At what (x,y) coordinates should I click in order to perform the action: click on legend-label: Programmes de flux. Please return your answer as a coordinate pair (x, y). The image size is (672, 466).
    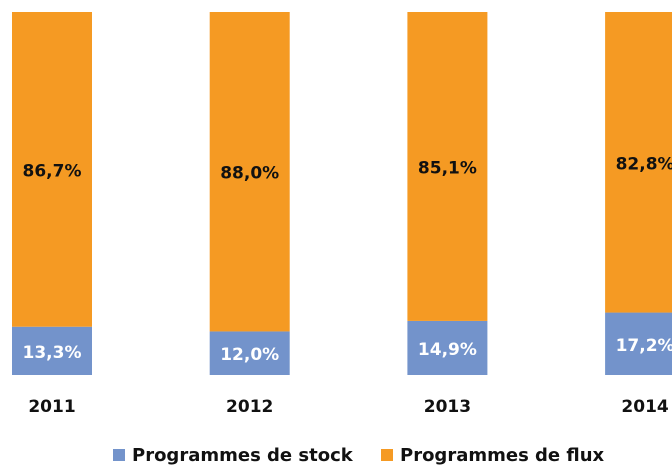
    Looking at the image, I should click on (502, 455).